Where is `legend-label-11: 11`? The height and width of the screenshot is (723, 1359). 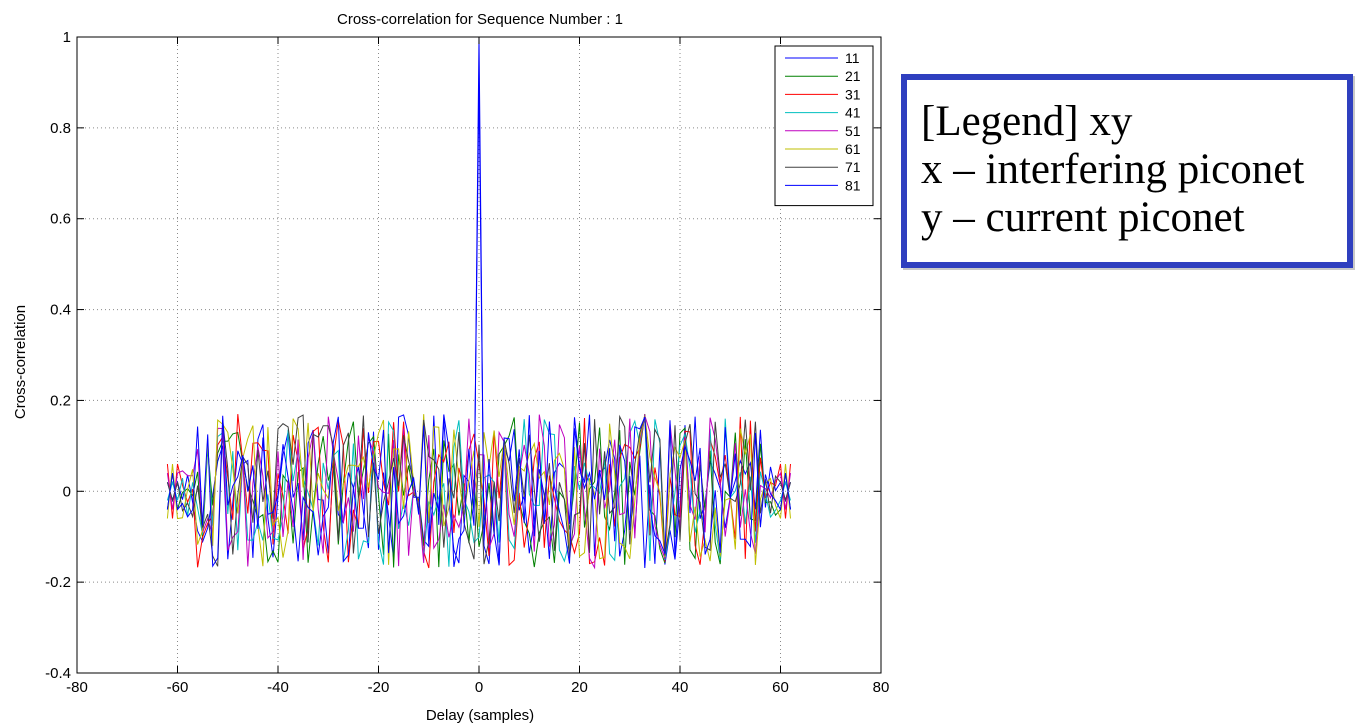
legend-label-11: 11 is located at coordinates (852, 58).